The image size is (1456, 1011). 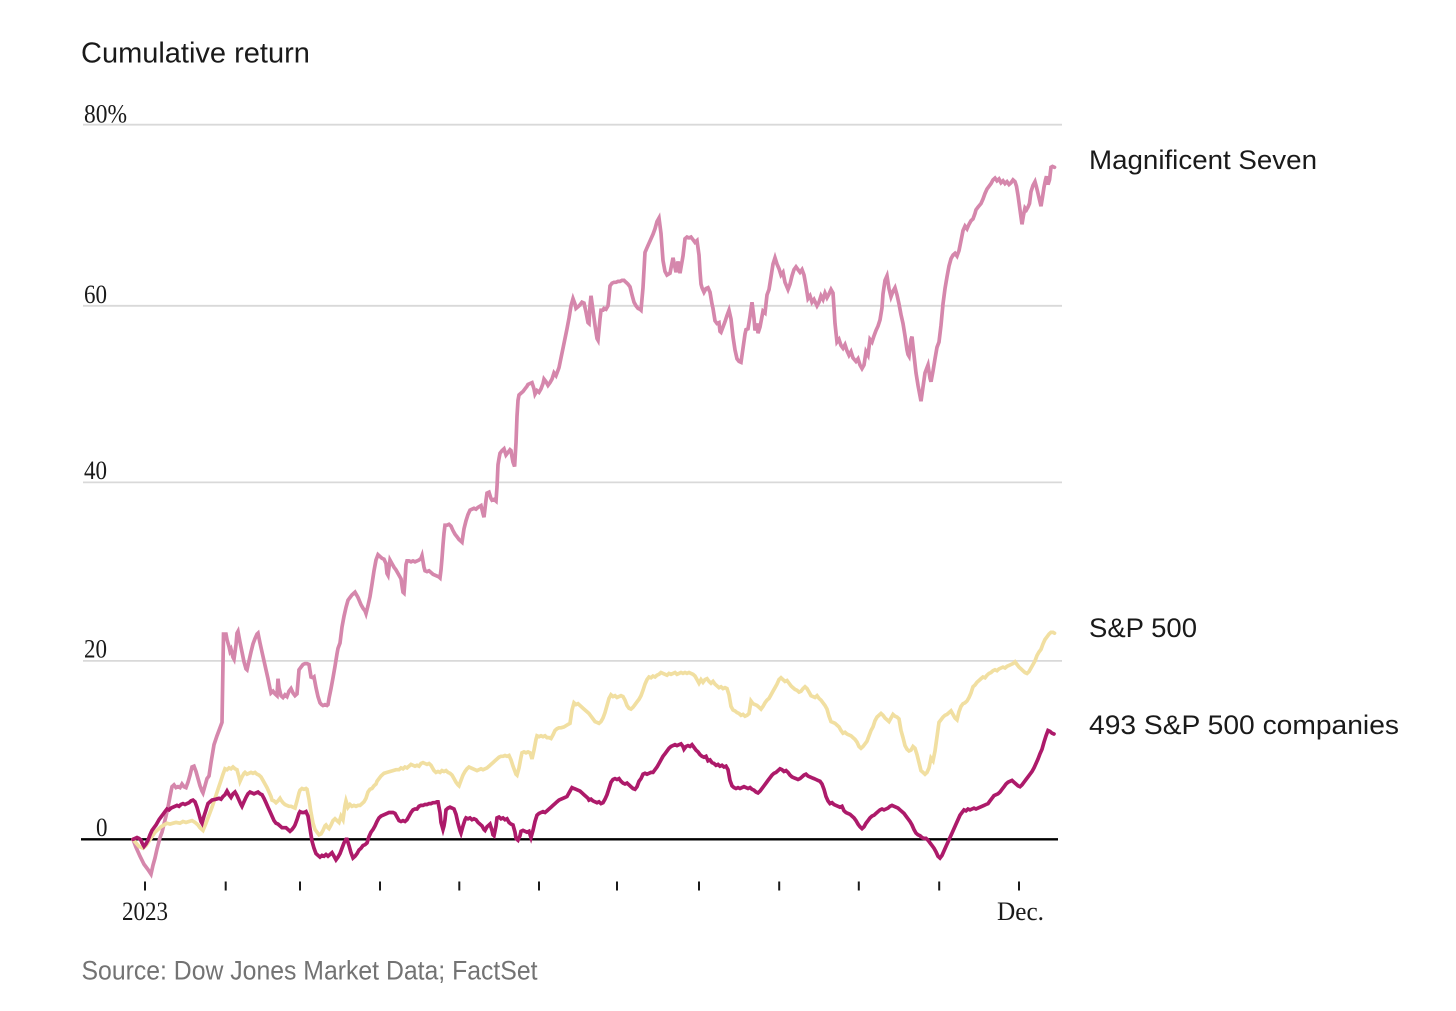 I want to click on svg-text: 20, so click(x=95, y=649).